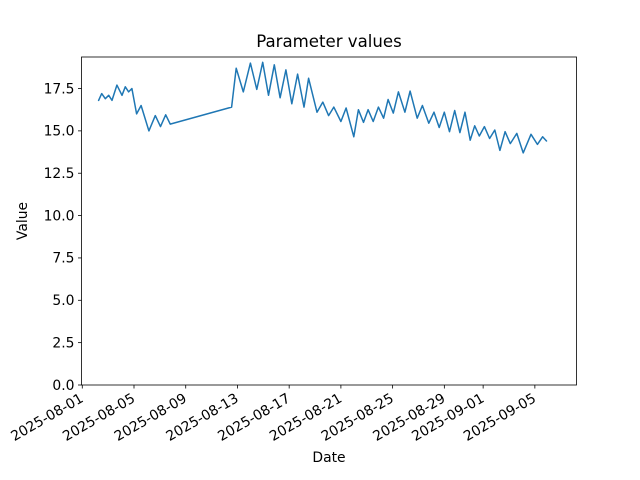 Image resolution: width=640 pixels, height=480 pixels. Describe the element at coordinates (63, 259) in the screenshot. I see `y-tick-label: 7.5` at that location.